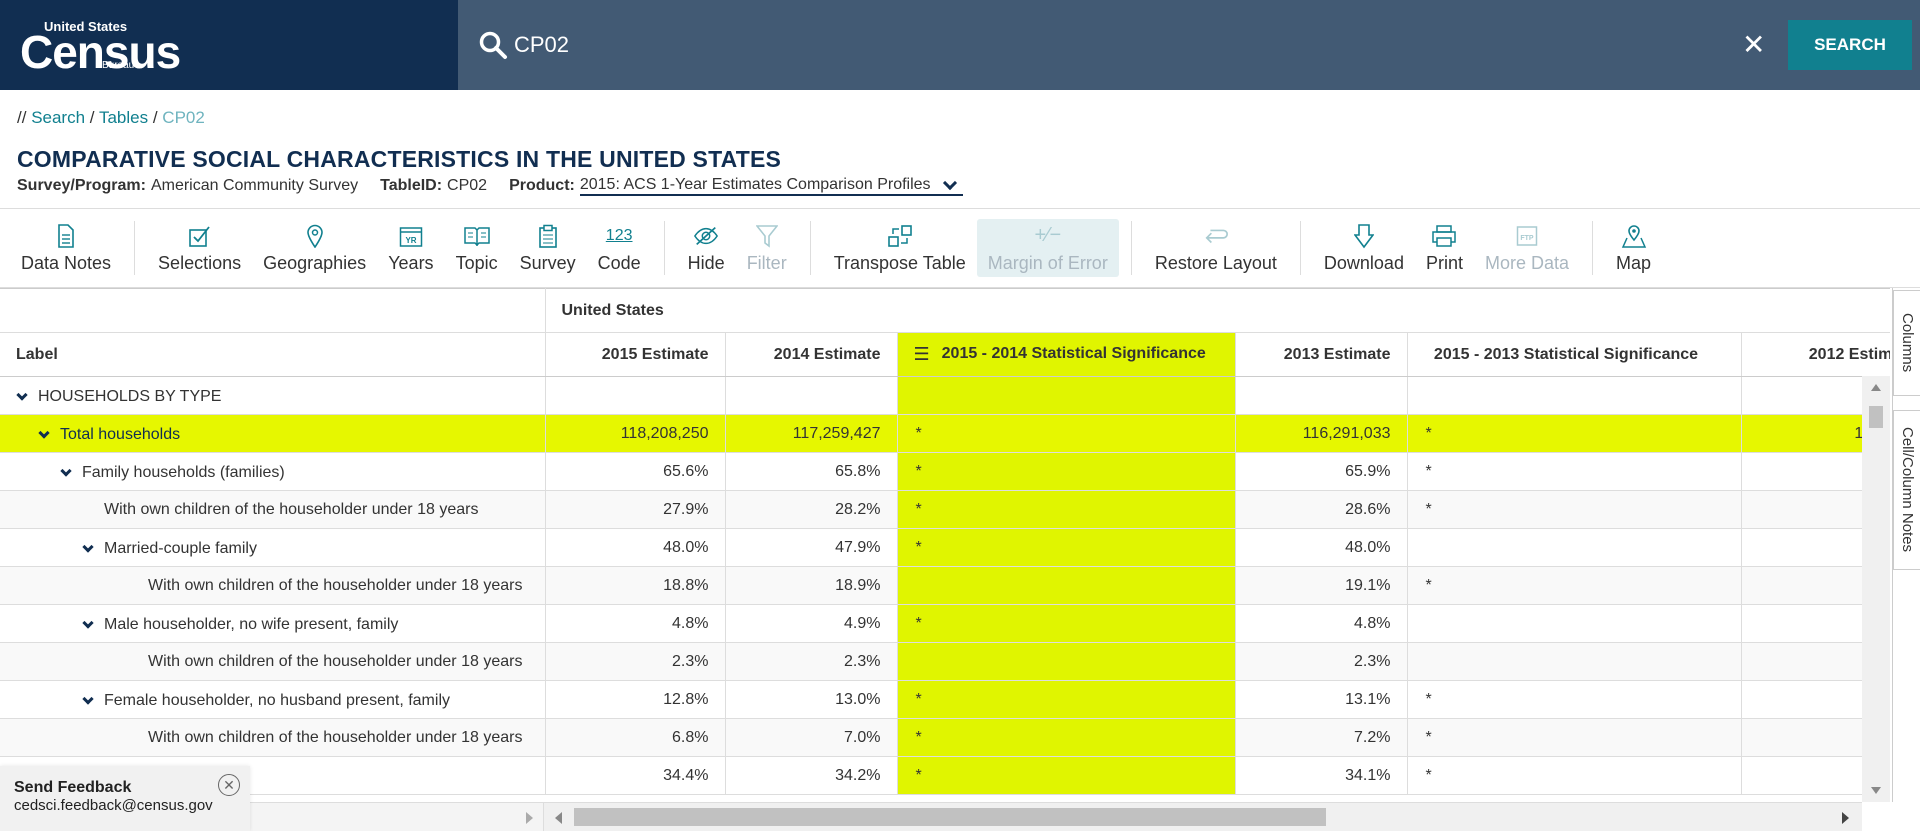 The image size is (1920, 831). Describe the element at coordinates (635, 775) in the screenshot. I see `data-cell: 34.4%` at that location.